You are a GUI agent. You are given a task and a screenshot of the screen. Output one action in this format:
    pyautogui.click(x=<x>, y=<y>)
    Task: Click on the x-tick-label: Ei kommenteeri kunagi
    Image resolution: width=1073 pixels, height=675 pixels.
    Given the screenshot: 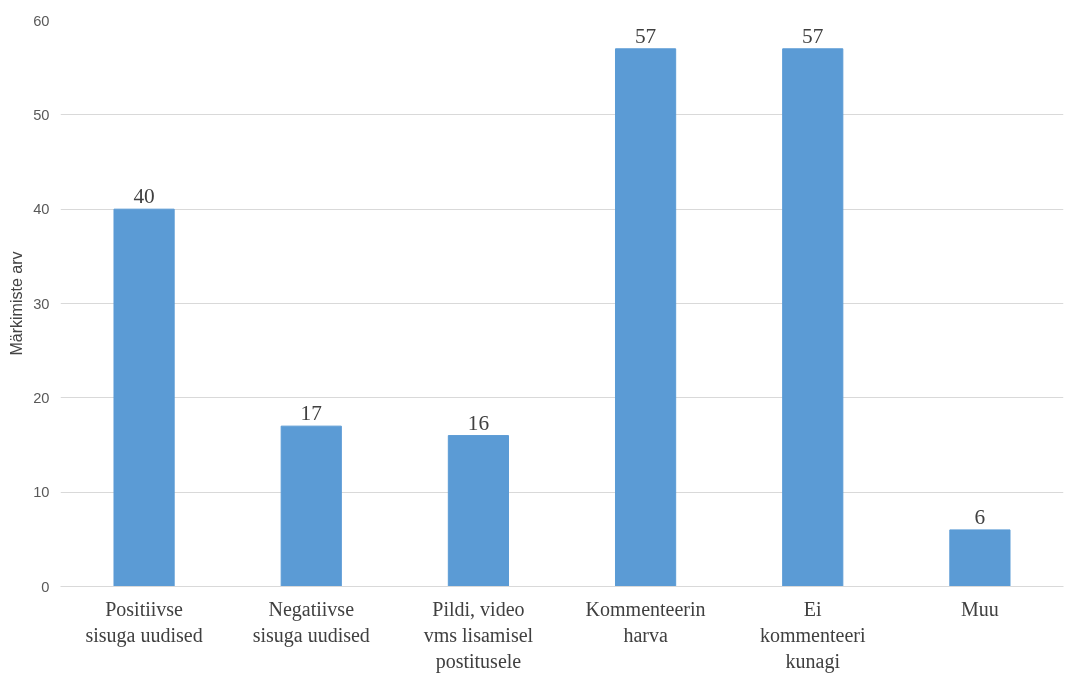 What is the action you would take?
    pyautogui.click(x=812, y=635)
    